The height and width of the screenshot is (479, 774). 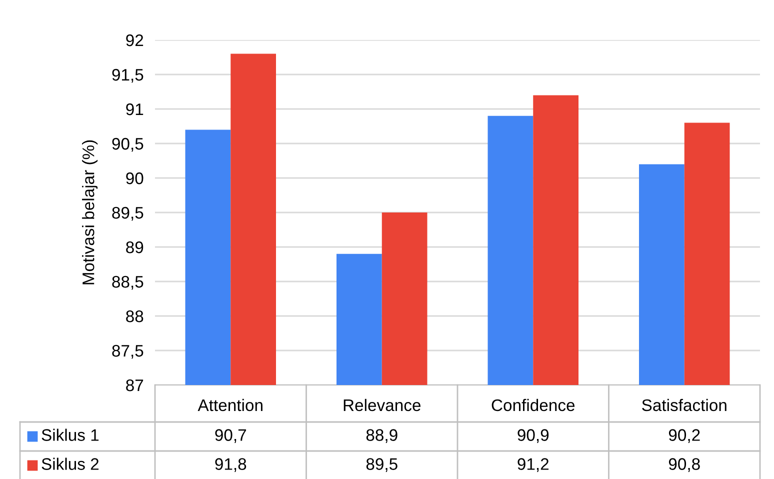 What do you see at coordinates (135, 109) in the screenshot?
I see `y-tick-label: 91` at bounding box center [135, 109].